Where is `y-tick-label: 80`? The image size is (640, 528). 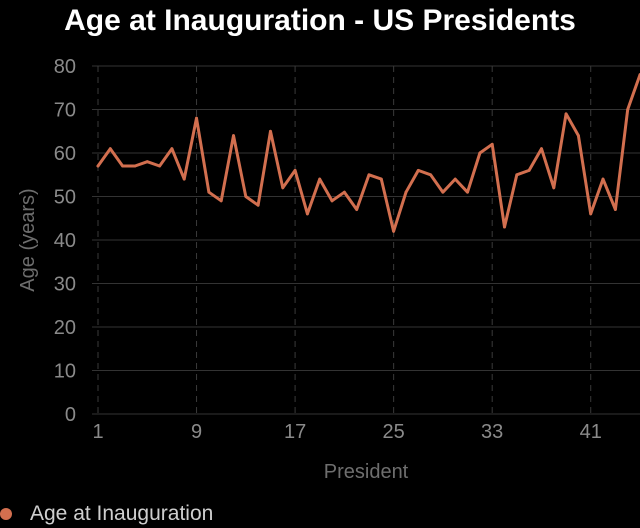
y-tick-label: 80 is located at coordinates (65, 67).